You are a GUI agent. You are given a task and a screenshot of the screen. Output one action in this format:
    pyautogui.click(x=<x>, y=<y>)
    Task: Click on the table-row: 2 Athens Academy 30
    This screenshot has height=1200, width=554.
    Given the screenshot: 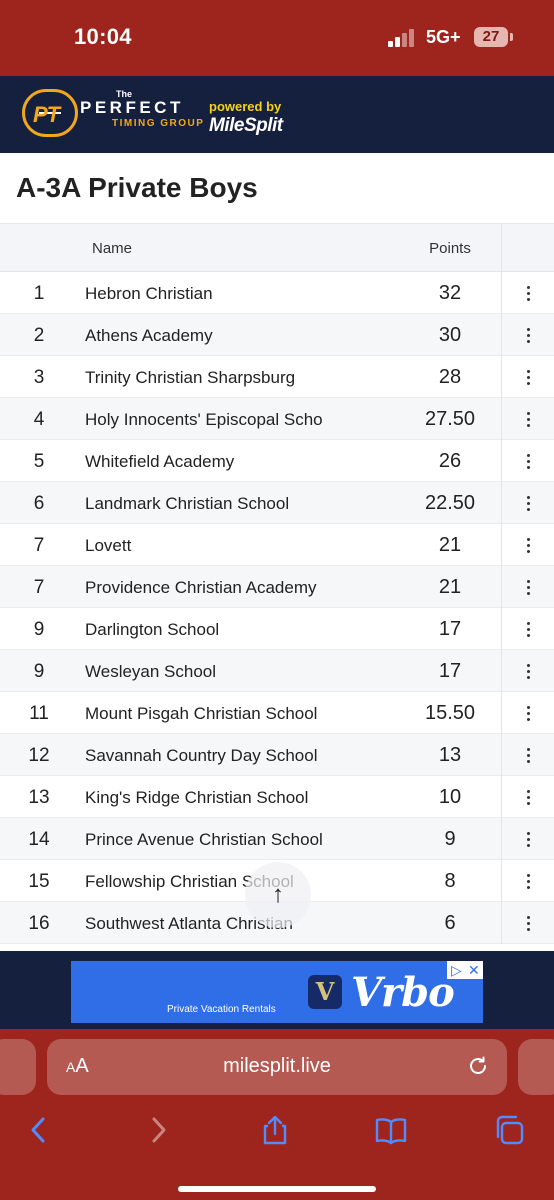 What is the action you would take?
    pyautogui.click(x=277, y=335)
    